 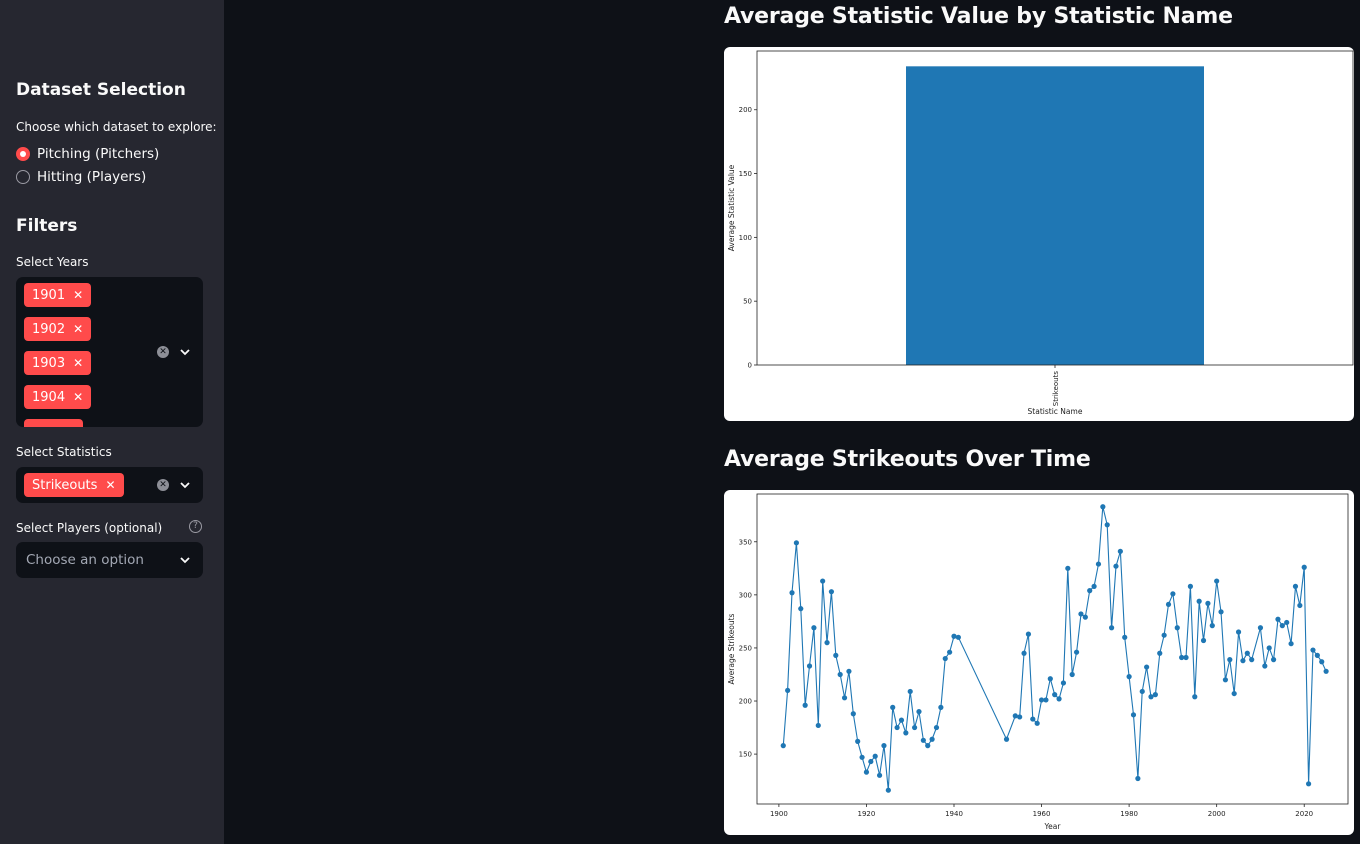 I want to click on statistic-tag-label: Strikeouts, so click(x=65, y=485).